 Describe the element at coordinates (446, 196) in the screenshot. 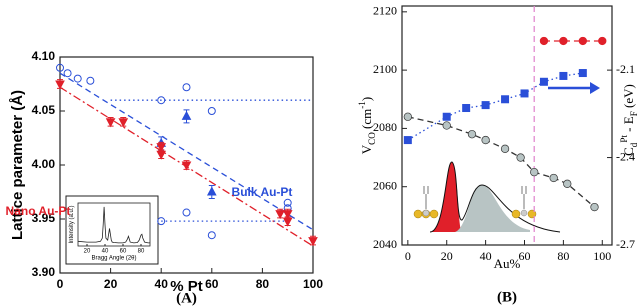

I see `red-peak` at that location.